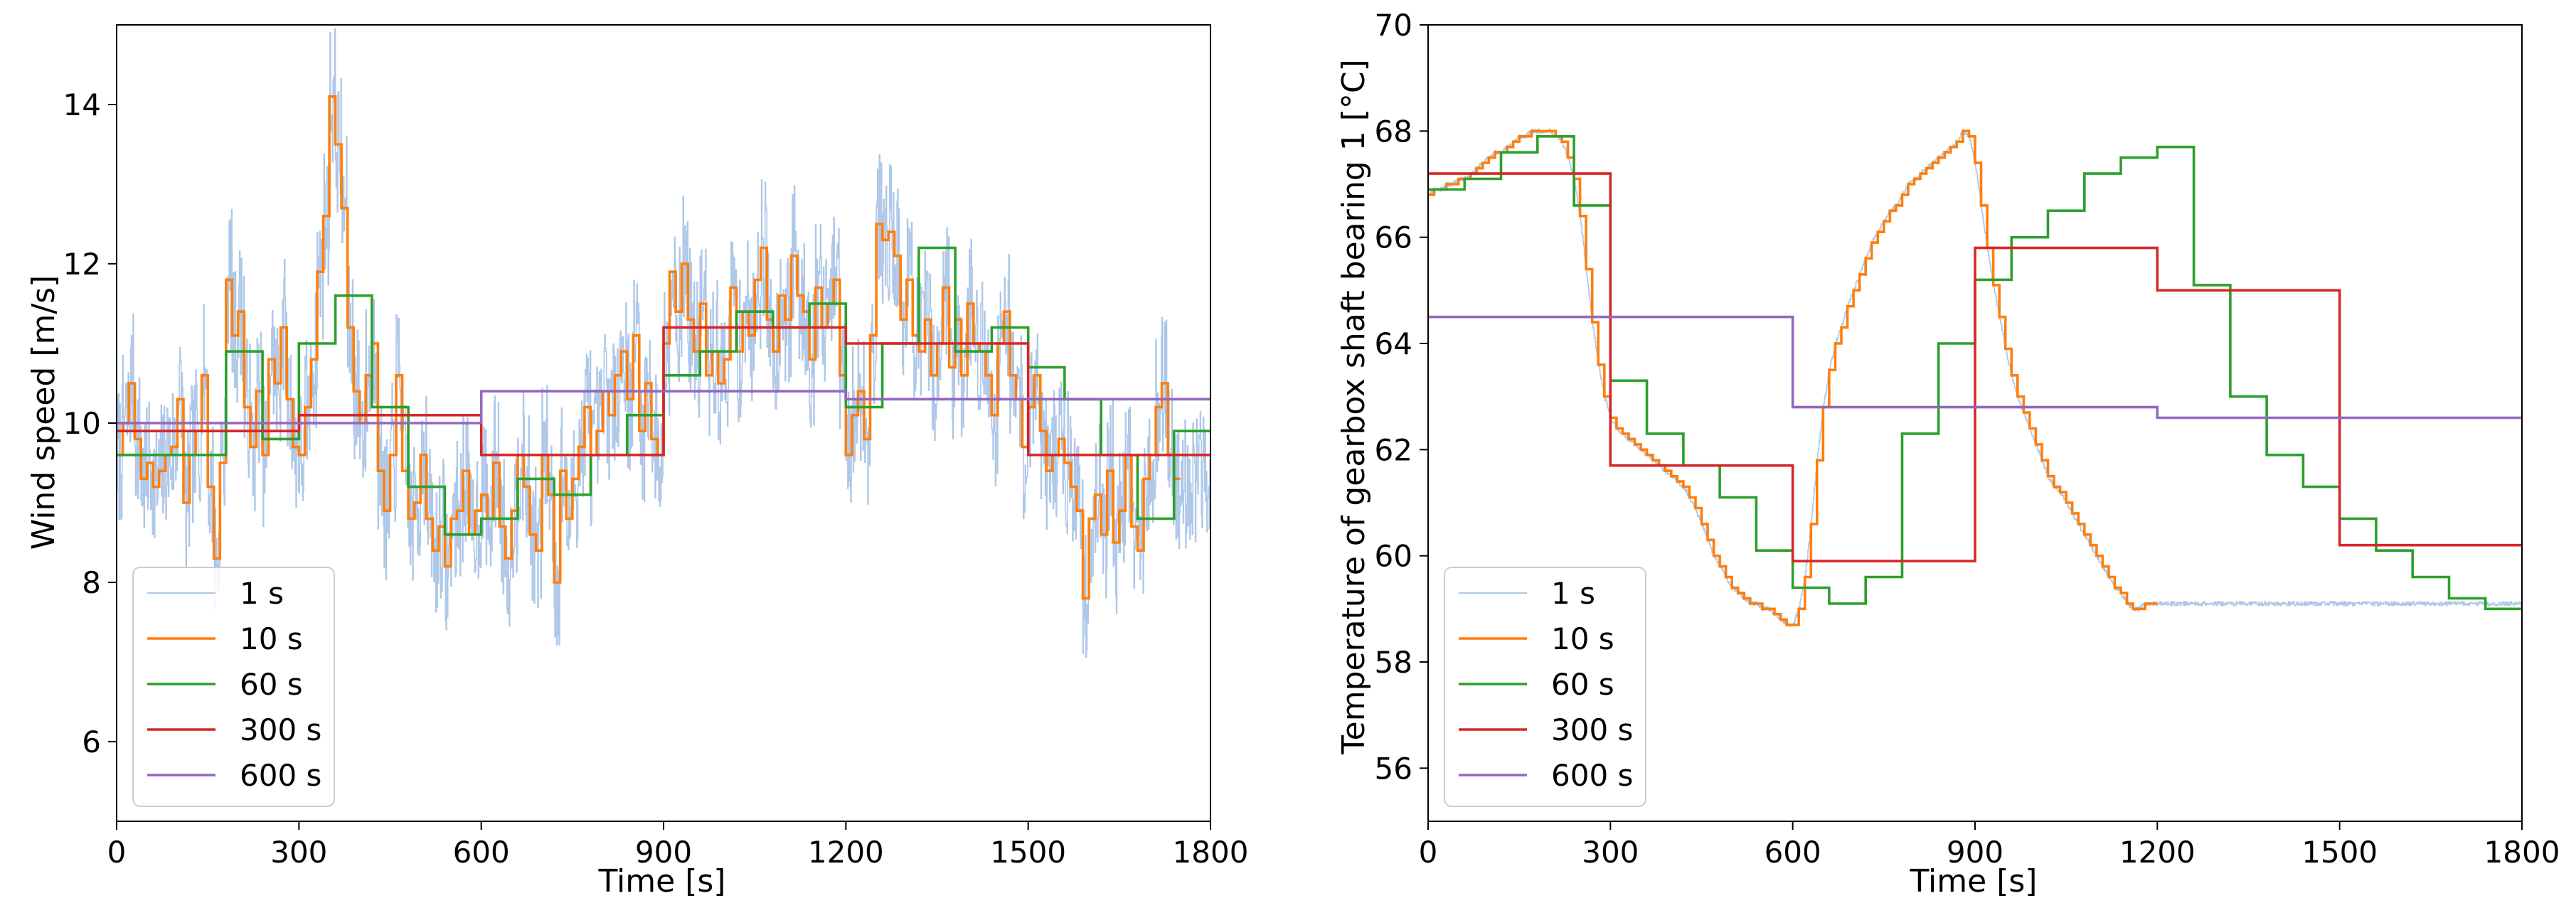 The height and width of the screenshot is (913, 2576). Describe the element at coordinates (1975, 853) in the screenshot. I see `gearbox-temperature-x-tick-label: 900` at that location.